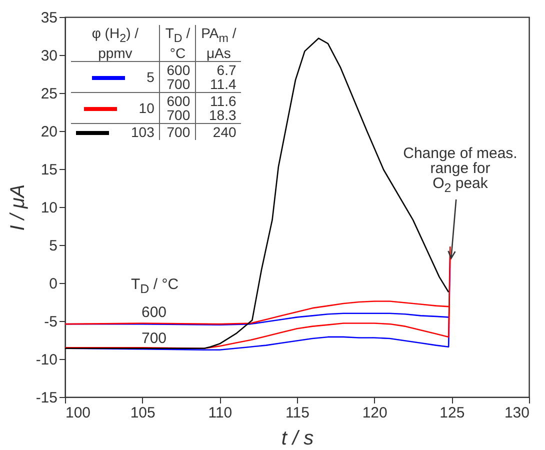 This screenshot has width=545, height=450. Describe the element at coordinates (220, 413) in the screenshot. I see `x-tick-label: 110` at that location.